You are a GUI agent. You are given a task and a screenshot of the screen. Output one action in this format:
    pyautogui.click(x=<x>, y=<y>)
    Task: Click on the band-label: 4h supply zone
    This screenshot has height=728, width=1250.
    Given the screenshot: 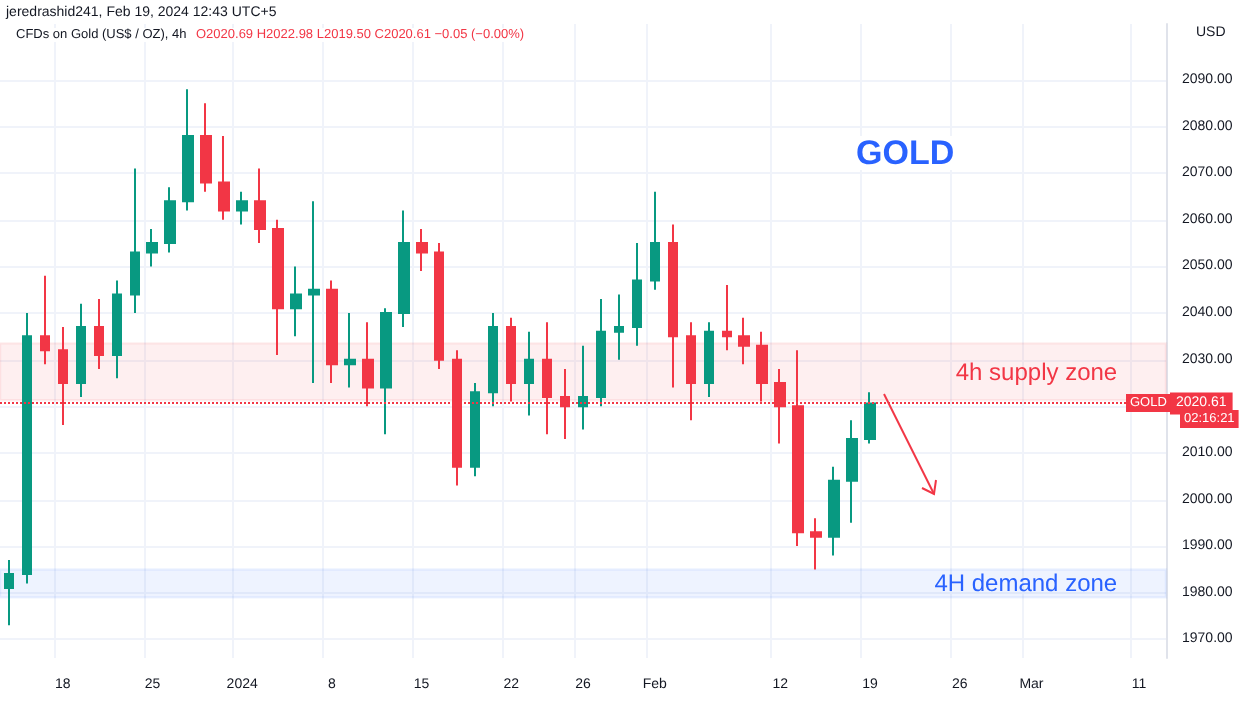 What is the action you would take?
    pyautogui.click(x=1036, y=371)
    